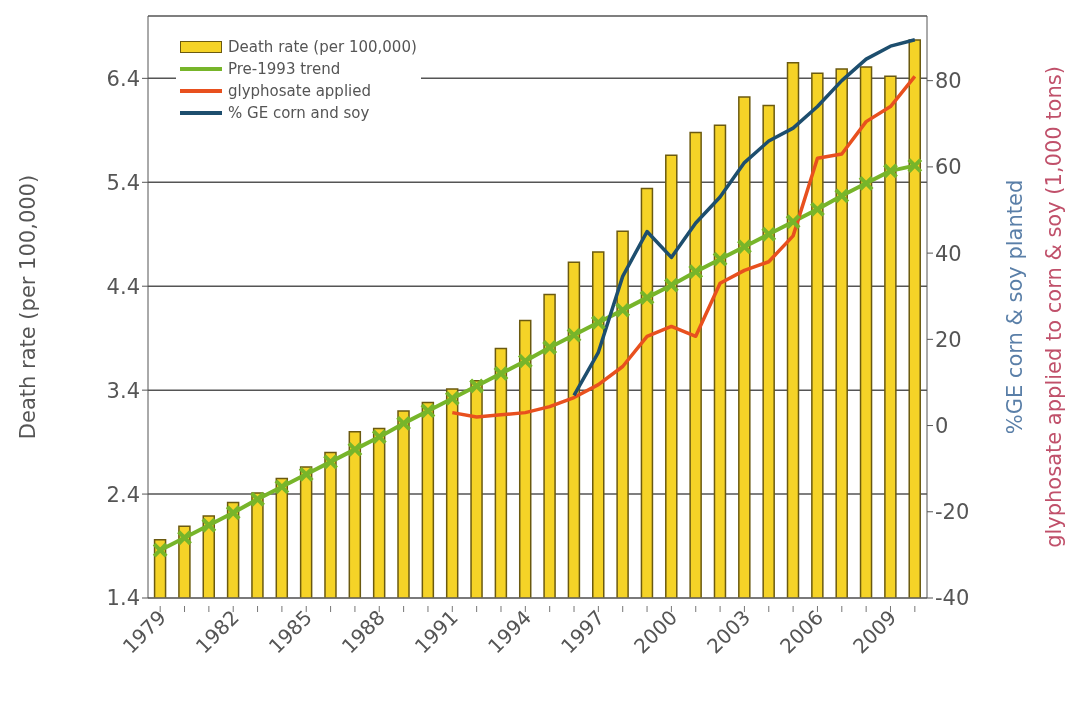  Describe the element at coordinates (1054, 307) in the screenshot. I see `y3-axis-title: glyphosate applied to corn & soy (1,000 tons)` at that location.